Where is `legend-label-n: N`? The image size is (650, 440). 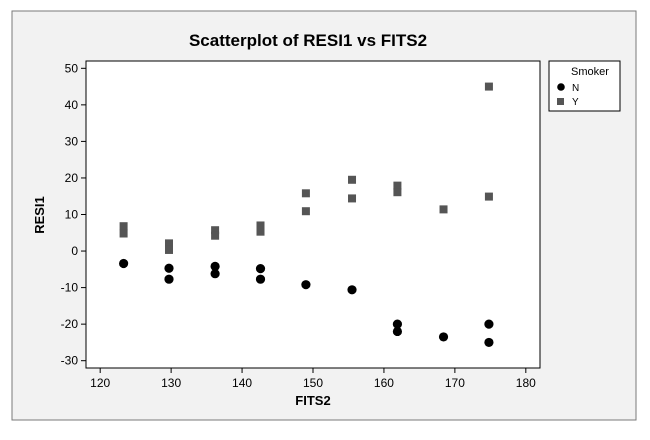 legend-label-n: N is located at coordinates (575, 88).